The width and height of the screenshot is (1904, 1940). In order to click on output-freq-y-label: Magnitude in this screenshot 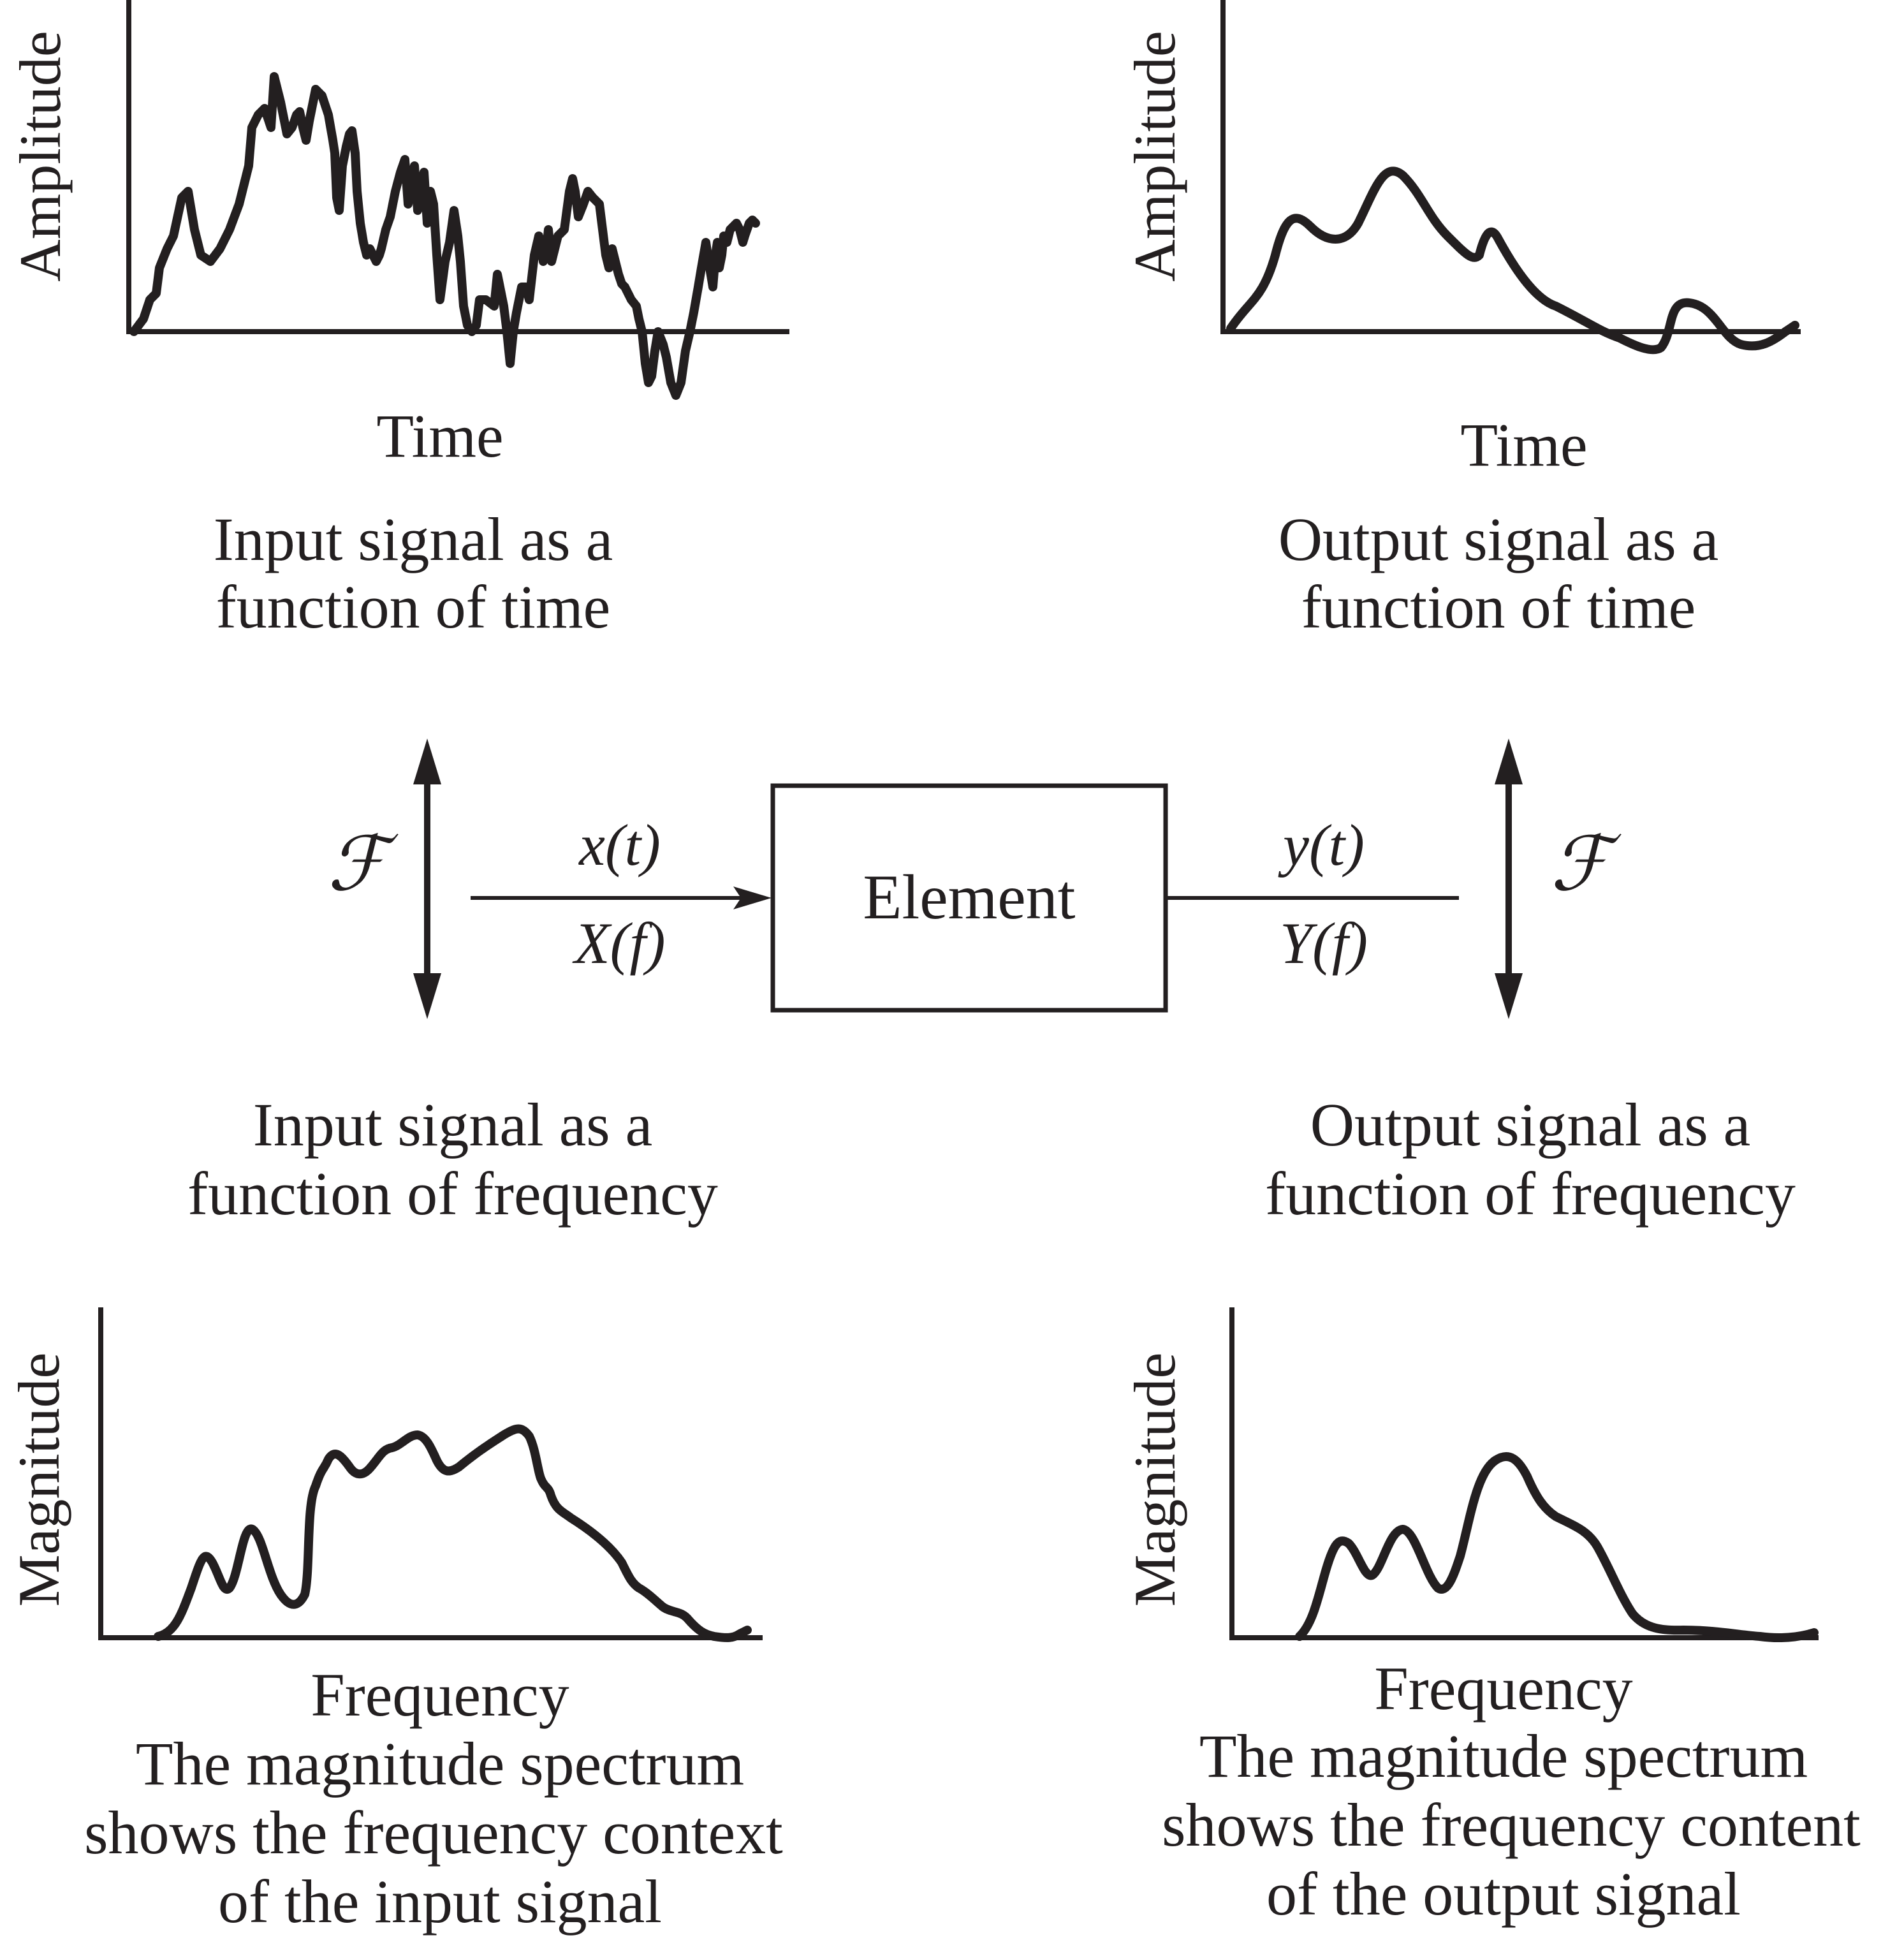, I will do `click(1154, 1480)`.